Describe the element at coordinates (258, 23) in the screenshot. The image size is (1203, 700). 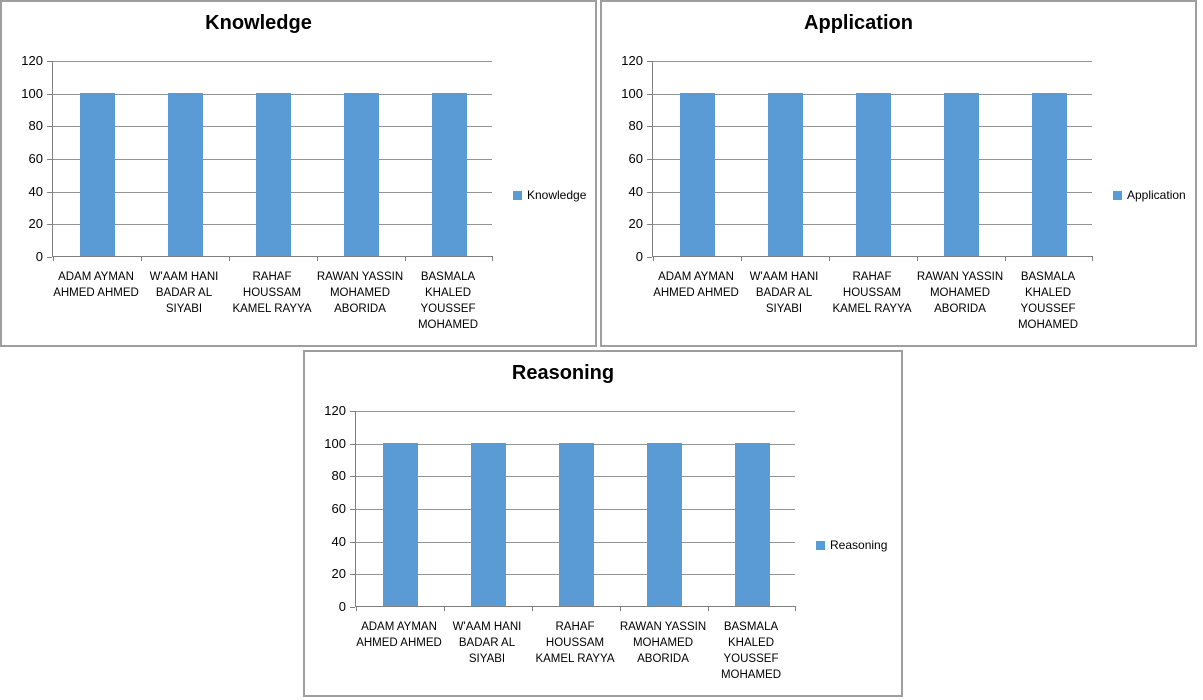
I see `chart-title: Knowledge` at that location.